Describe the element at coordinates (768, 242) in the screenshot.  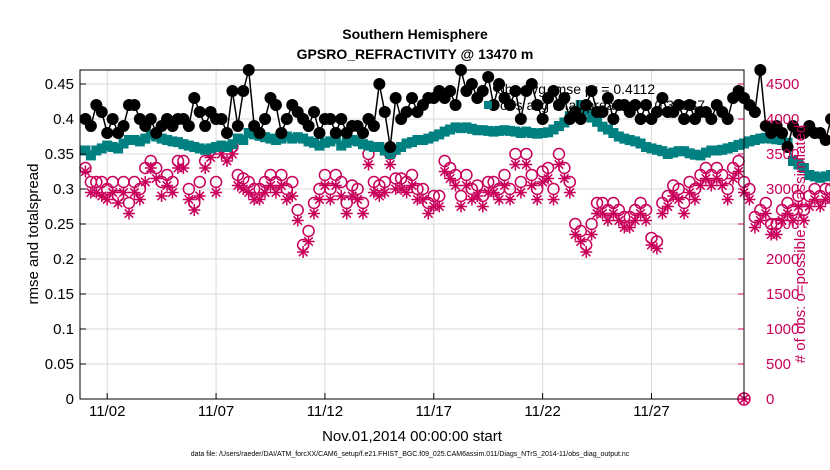
I see `y2-axis-ticks: 0 500 1000 1500 2000 2500 3000 3500 4000 4500` at that location.